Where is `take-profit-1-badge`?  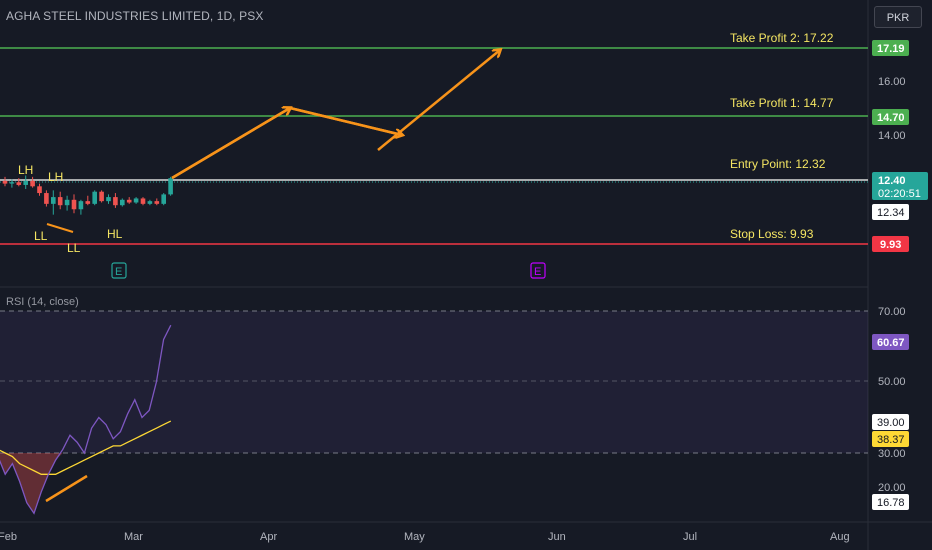
take-profit-1-badge is located at coordinates (890, 117).